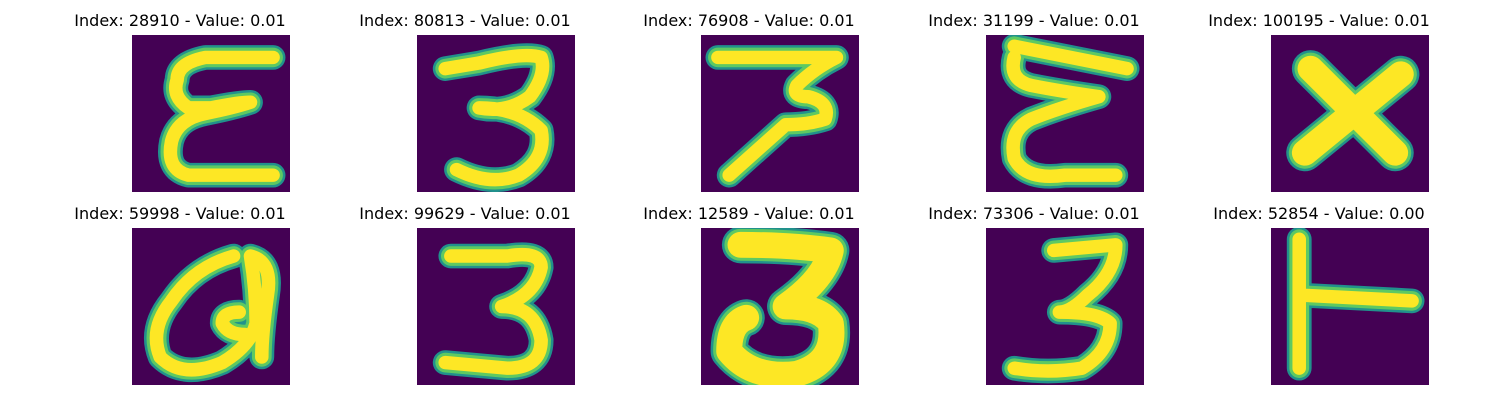 The width and height of the screenshot is (1500, 400). Describe the element at coordinates (749, 213) in the screenshot. I see `panel-title: Index: 12589 - Value: 0.01` at that location.